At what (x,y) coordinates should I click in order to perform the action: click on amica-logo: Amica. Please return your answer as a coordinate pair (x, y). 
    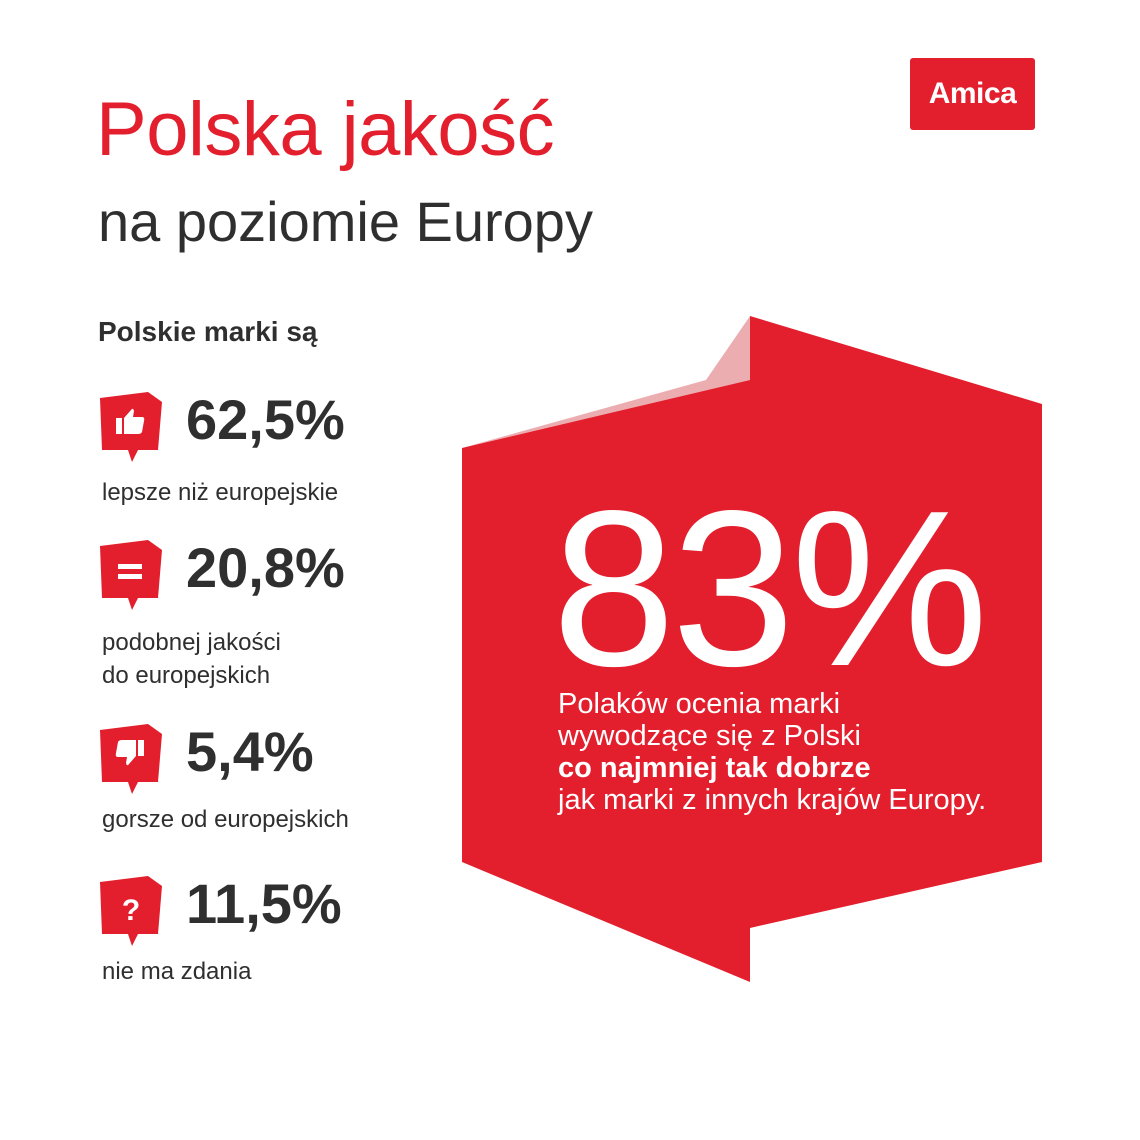
    Looking at the image, I should click on (972, 94).